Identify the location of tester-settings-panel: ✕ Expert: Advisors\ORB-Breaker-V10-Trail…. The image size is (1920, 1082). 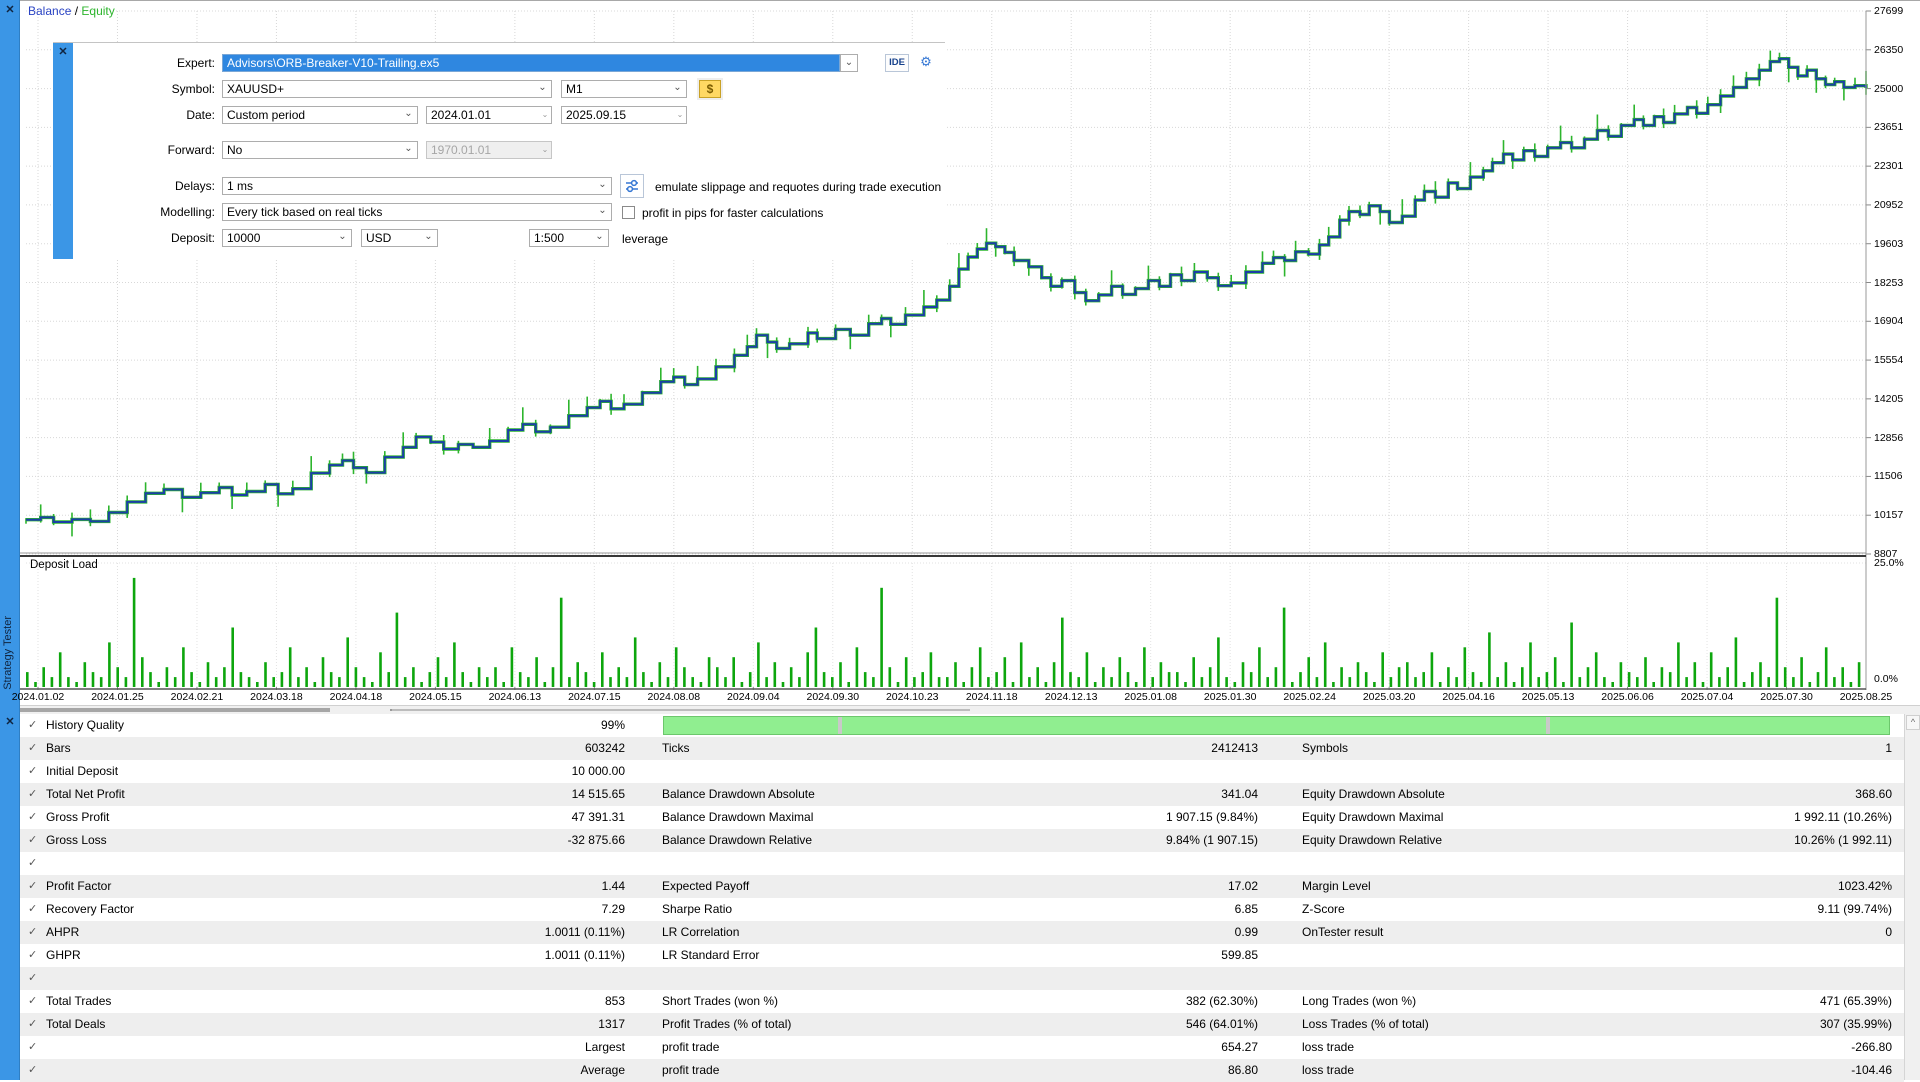
(499, 150).